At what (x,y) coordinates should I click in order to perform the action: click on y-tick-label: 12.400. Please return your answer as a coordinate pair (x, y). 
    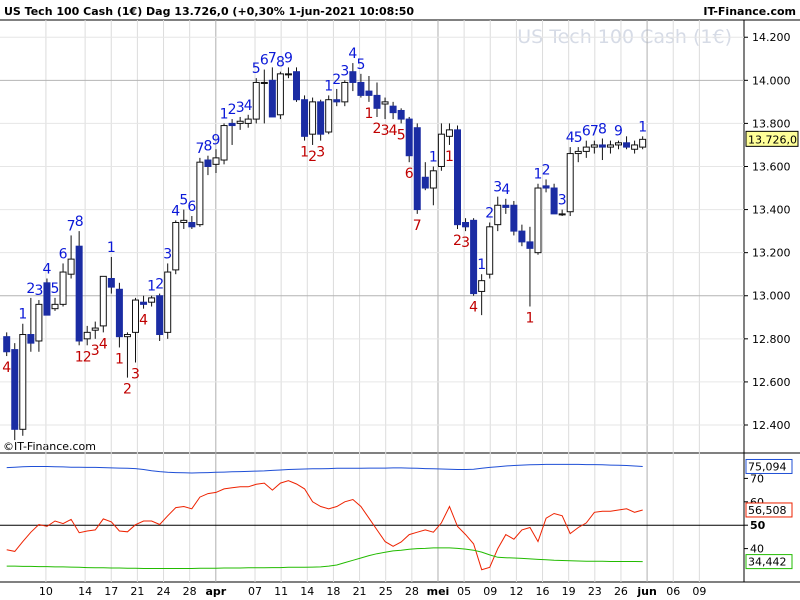
    Looking at the image, I should click on (771, 425).